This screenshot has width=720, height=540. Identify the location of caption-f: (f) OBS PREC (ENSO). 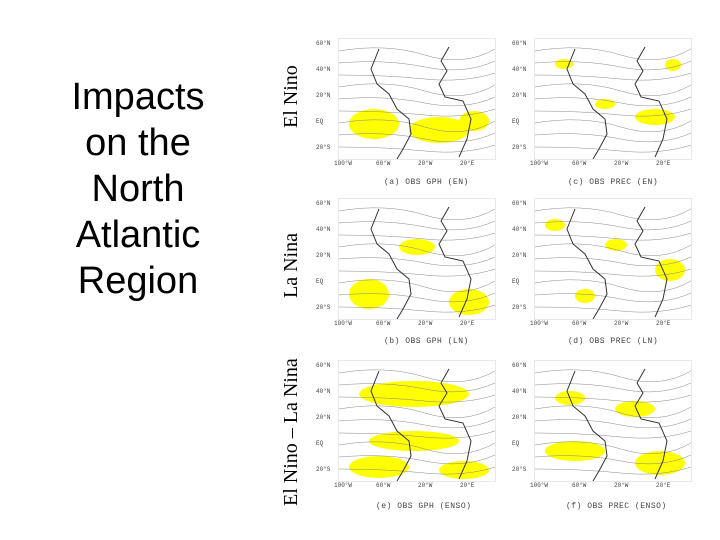
(616, 506).